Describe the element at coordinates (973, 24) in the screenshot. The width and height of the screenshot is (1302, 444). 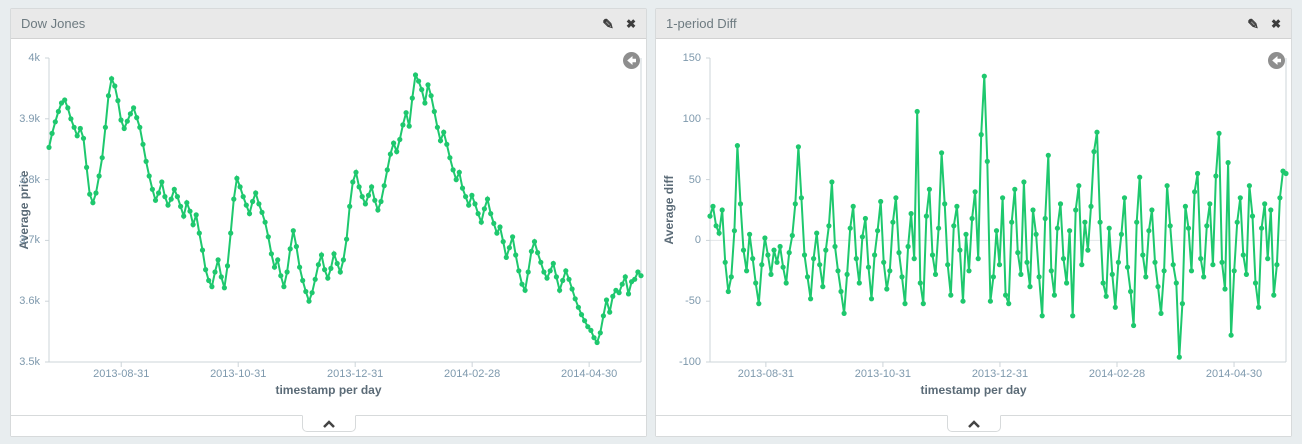
I see `panel-header-1-period-diff: 1-period Diff ✎ ✖` at that location.